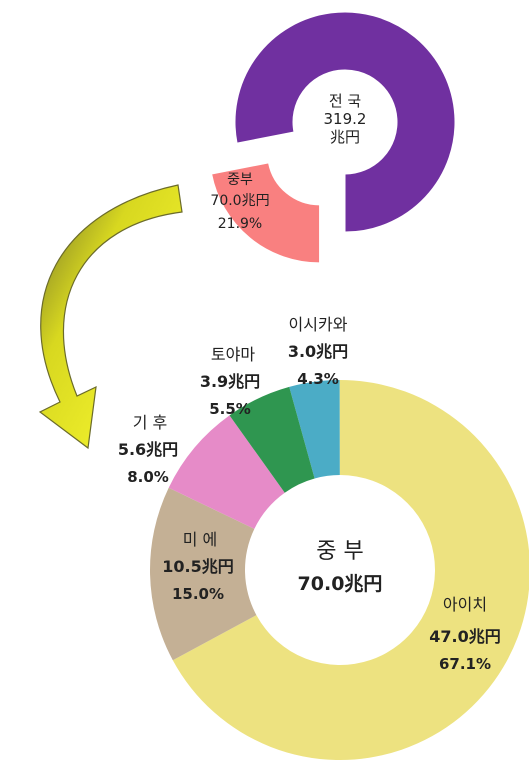 Image resolution: width=529 pixels, height=765 pixels. What do you see at coordinates (230, 409) in the screenshot?
I see `toyama-percent-label: 5.5%` at bounding box center [230, 409].